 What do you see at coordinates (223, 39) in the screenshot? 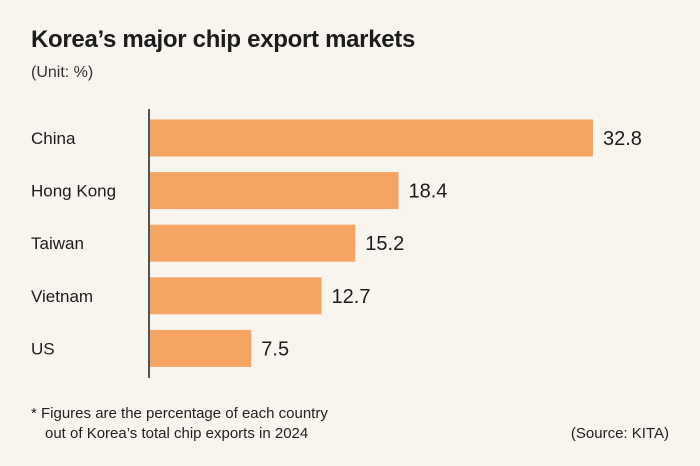
I see `chart-title: Korea’s major chip export markets` at bounding box center [223, 39].